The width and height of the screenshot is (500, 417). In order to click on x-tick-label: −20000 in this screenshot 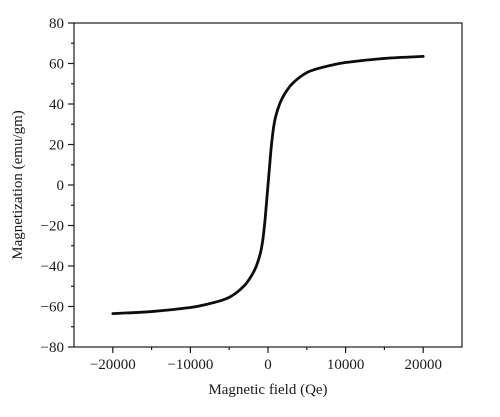, I will do `click(113, 365)`.